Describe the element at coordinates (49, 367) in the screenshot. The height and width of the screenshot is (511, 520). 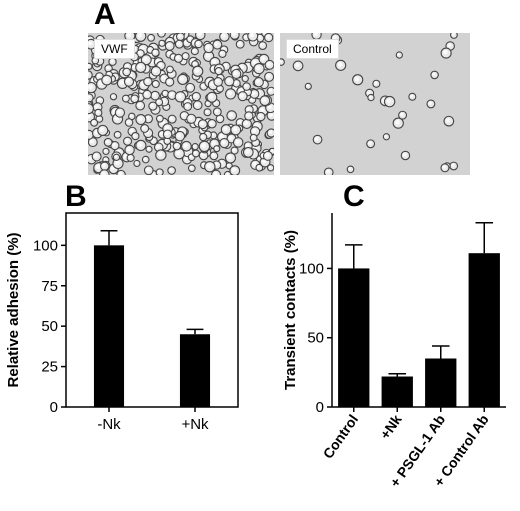
I see `y-tick-label: 25` at that location.